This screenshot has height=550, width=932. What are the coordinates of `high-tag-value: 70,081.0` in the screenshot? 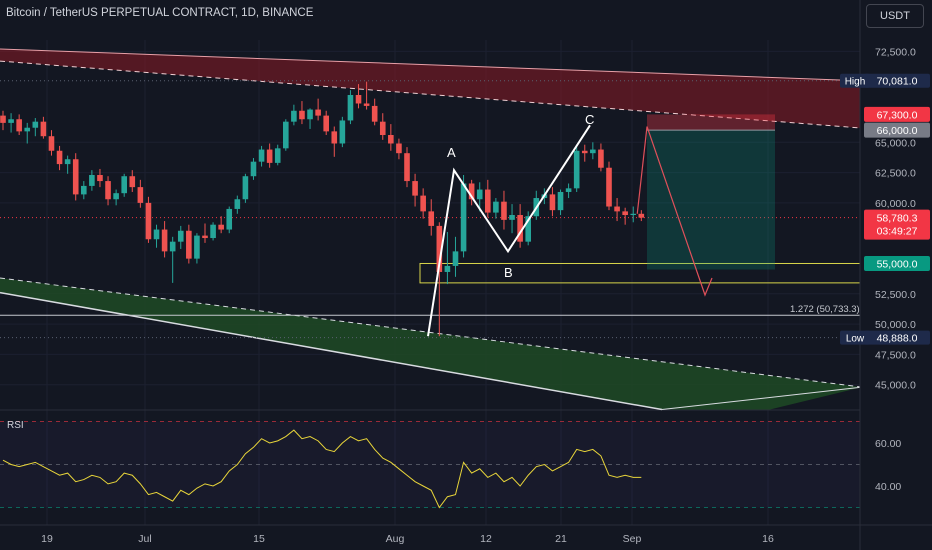 It's located at (897, 82).